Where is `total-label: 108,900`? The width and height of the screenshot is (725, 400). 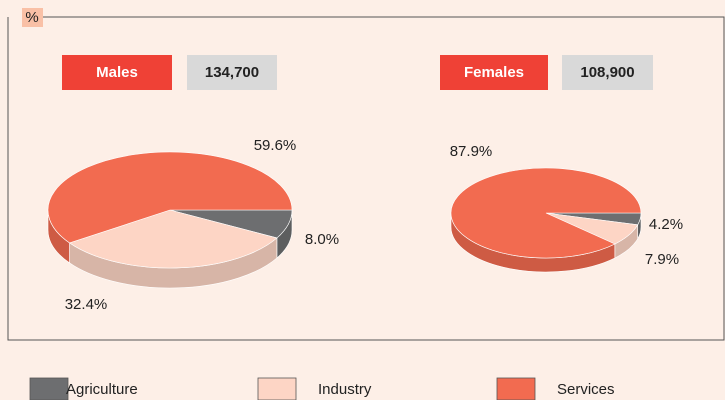
total-label: 108,900 is located at coordinates (607, 72).